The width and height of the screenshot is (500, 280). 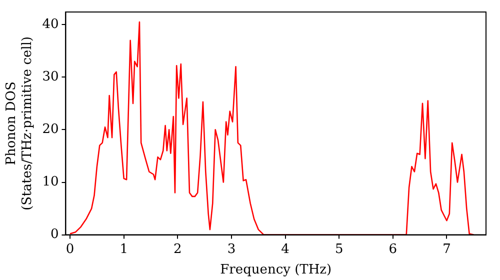 What do you see at coordinates (50, 77) in the screenshot?
I see `y-tick-label: 30` at bounding box center [50, 77].